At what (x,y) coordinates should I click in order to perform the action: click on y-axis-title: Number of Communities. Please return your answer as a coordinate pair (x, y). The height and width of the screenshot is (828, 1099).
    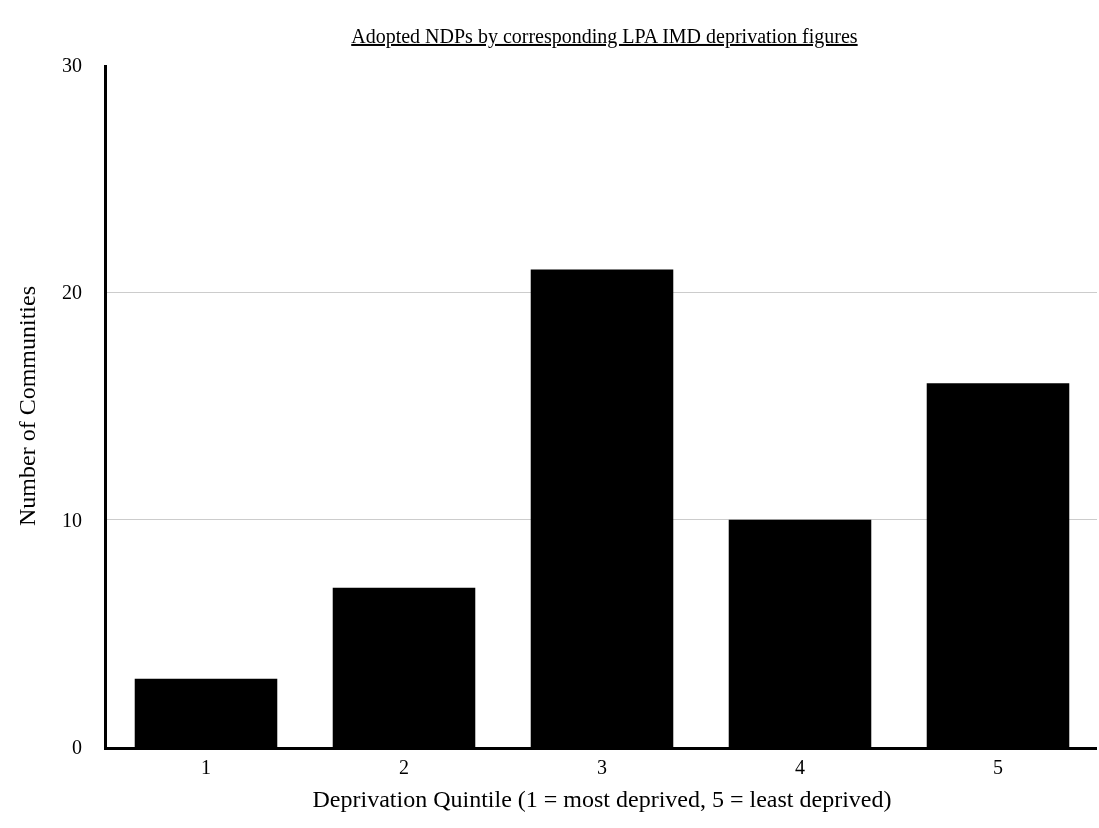
    Looking at the image, I should click on (27, 406).